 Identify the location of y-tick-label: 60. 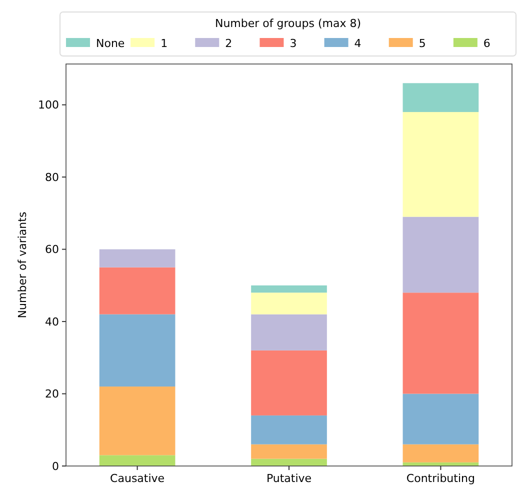
(52, 249).